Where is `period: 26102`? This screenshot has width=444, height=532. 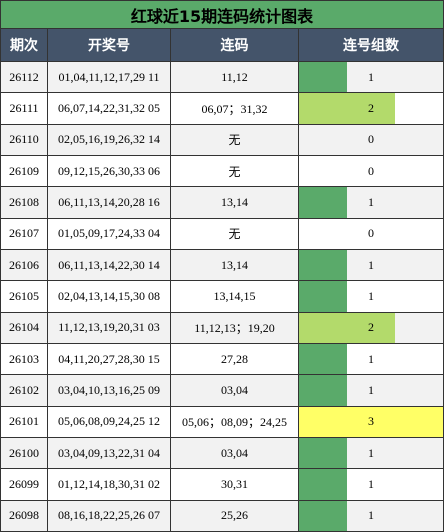
period: 26102 is located at coordinates (24, 391).